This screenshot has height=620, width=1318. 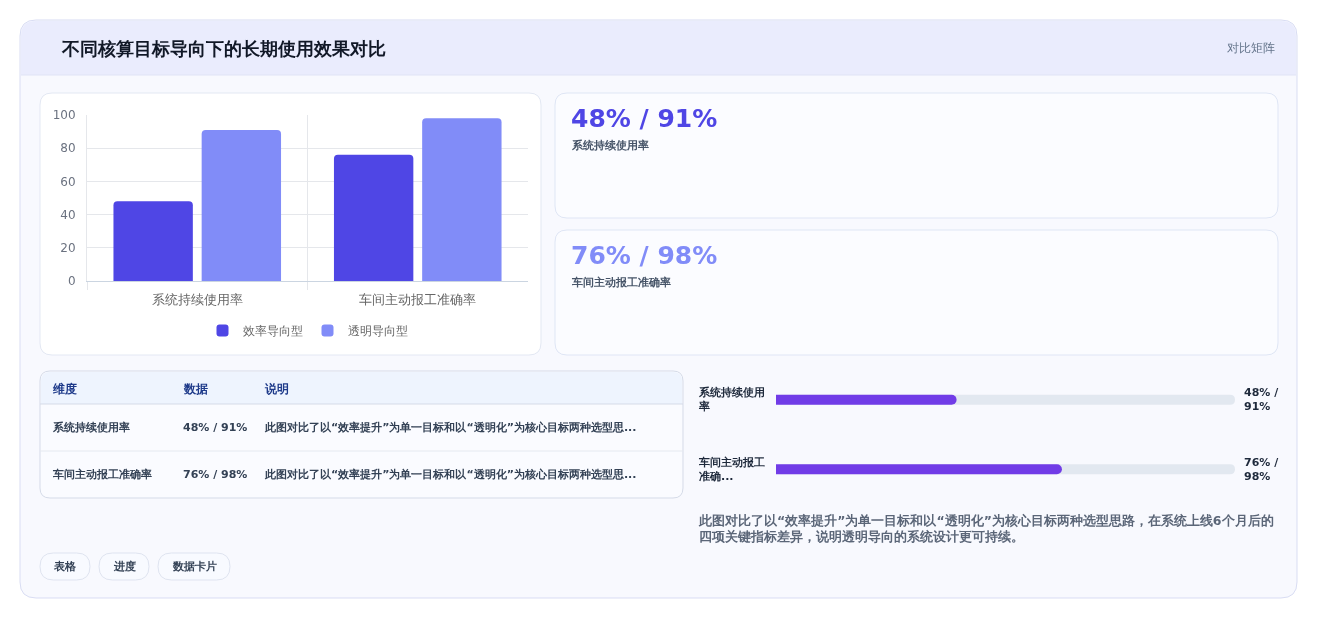 I want to click on y-tick-label: 100, so click(x=64, y=115).